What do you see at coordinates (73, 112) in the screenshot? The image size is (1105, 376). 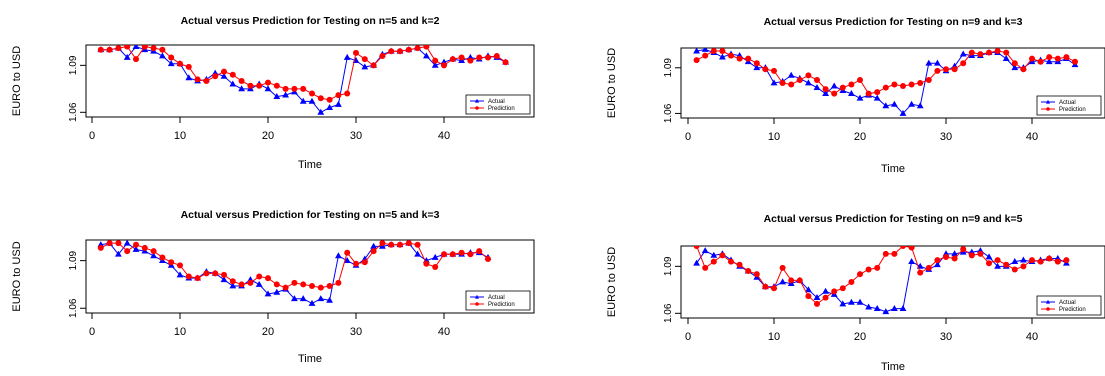 I see `y-tick-label: 1.06` at bounding box center [73, 112].